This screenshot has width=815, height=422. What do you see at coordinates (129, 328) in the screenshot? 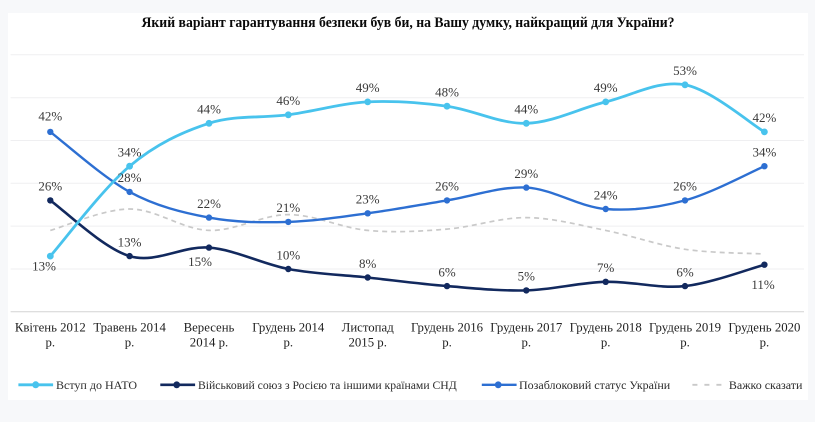
I see `svg-text: Травень 2014` at bounding box center [129, 328].